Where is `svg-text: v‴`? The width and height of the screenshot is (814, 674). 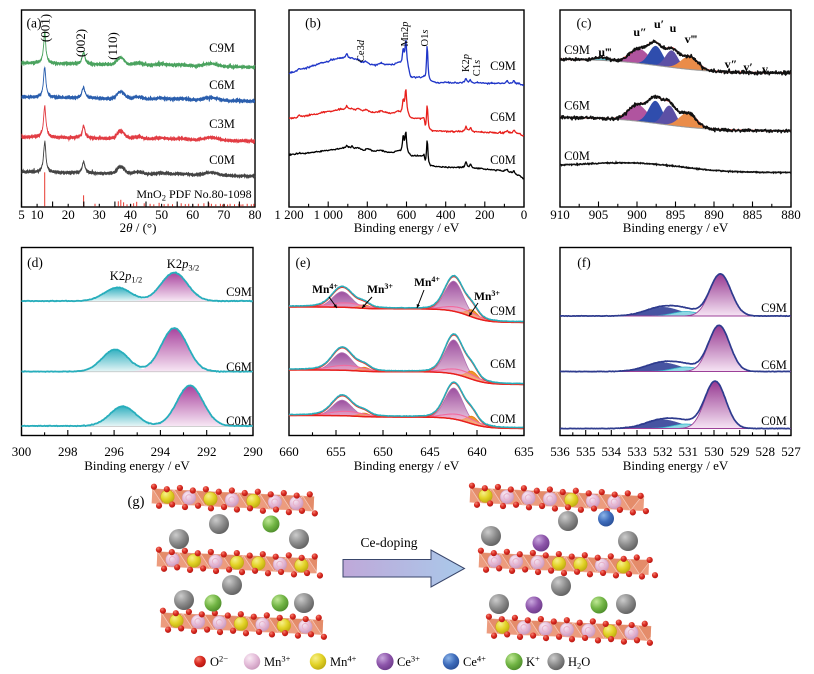 svg-text: v‴ is located at coordinates (691, 39).